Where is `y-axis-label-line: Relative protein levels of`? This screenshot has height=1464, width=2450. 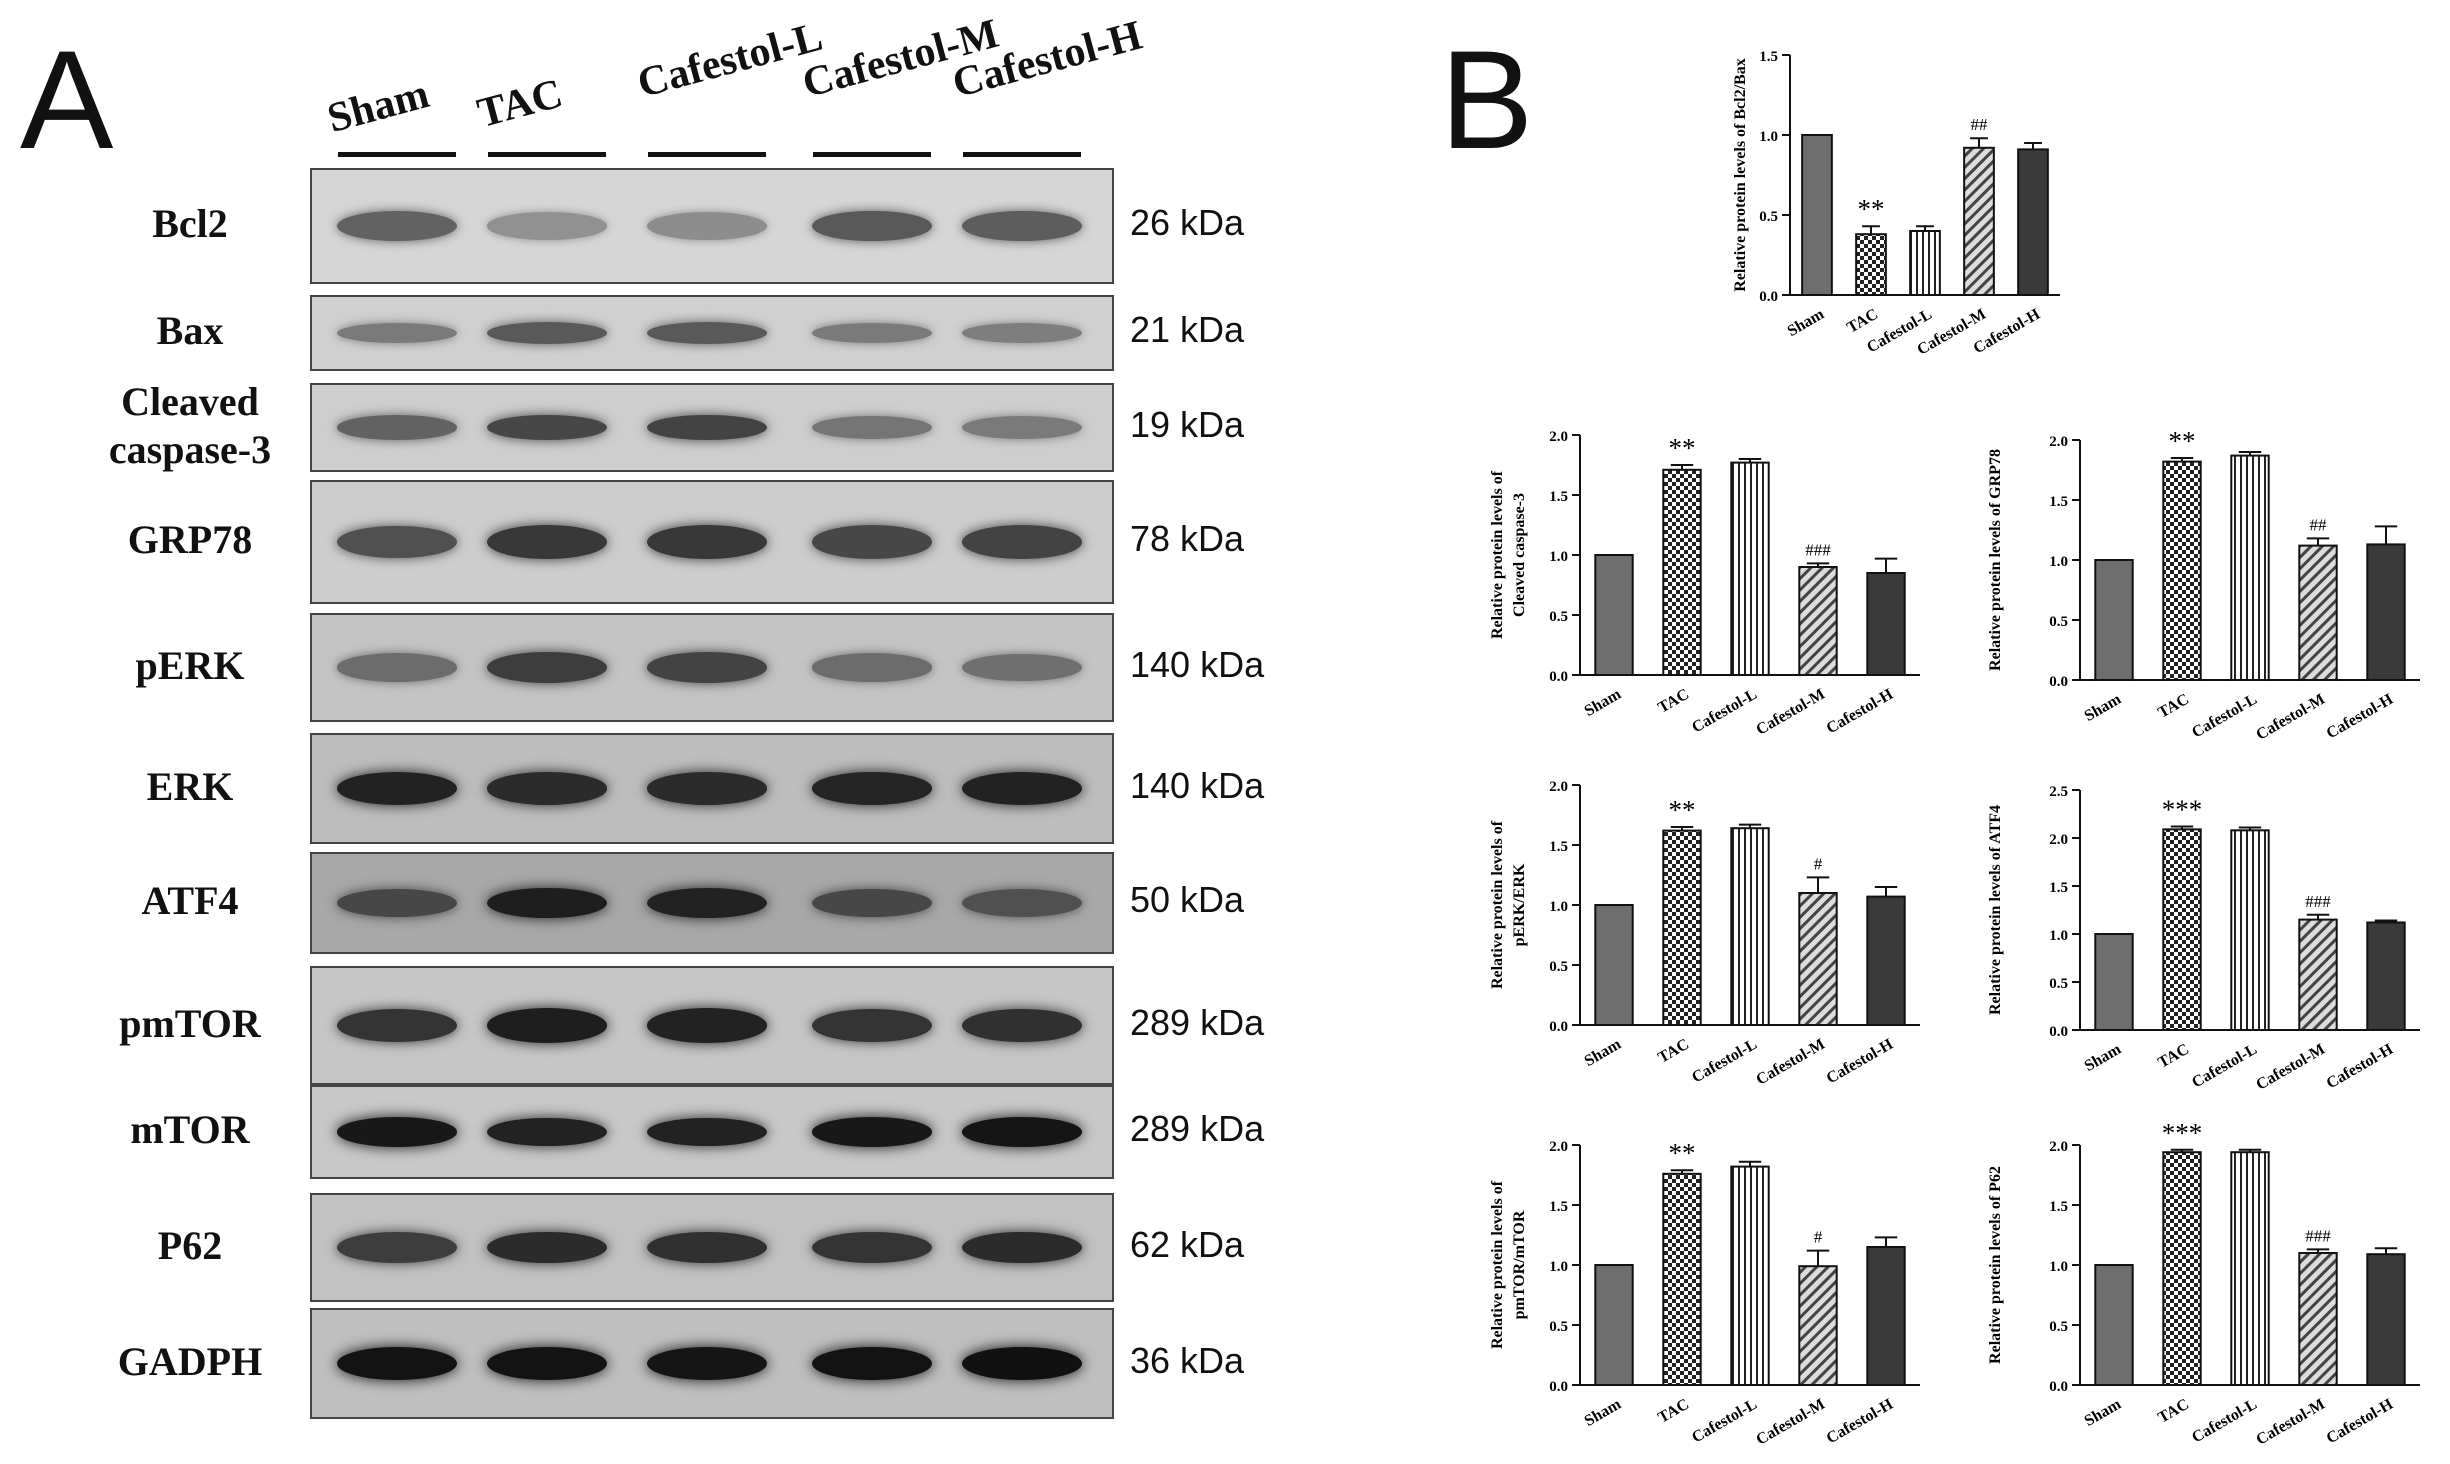
y-axis-label-line: Relative protein levels of is located at coordinates (1497, 554).